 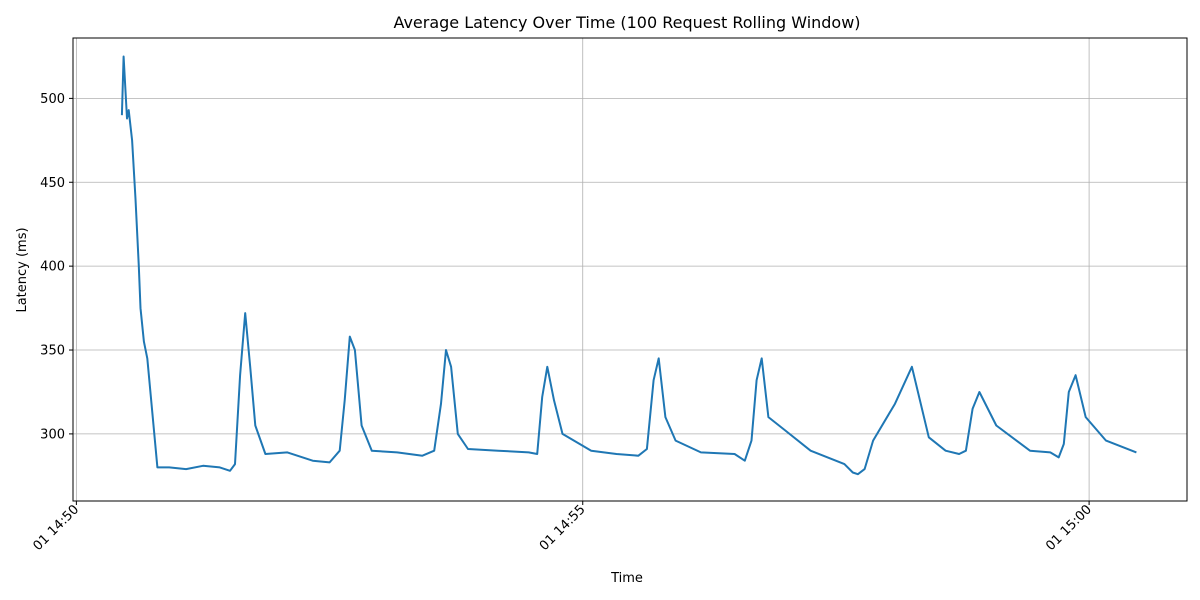 What do you see at coordinates (563, 528) in the screenshot?
I see `x-tick-label: 01 14:55` at bounding box center [563, 528].